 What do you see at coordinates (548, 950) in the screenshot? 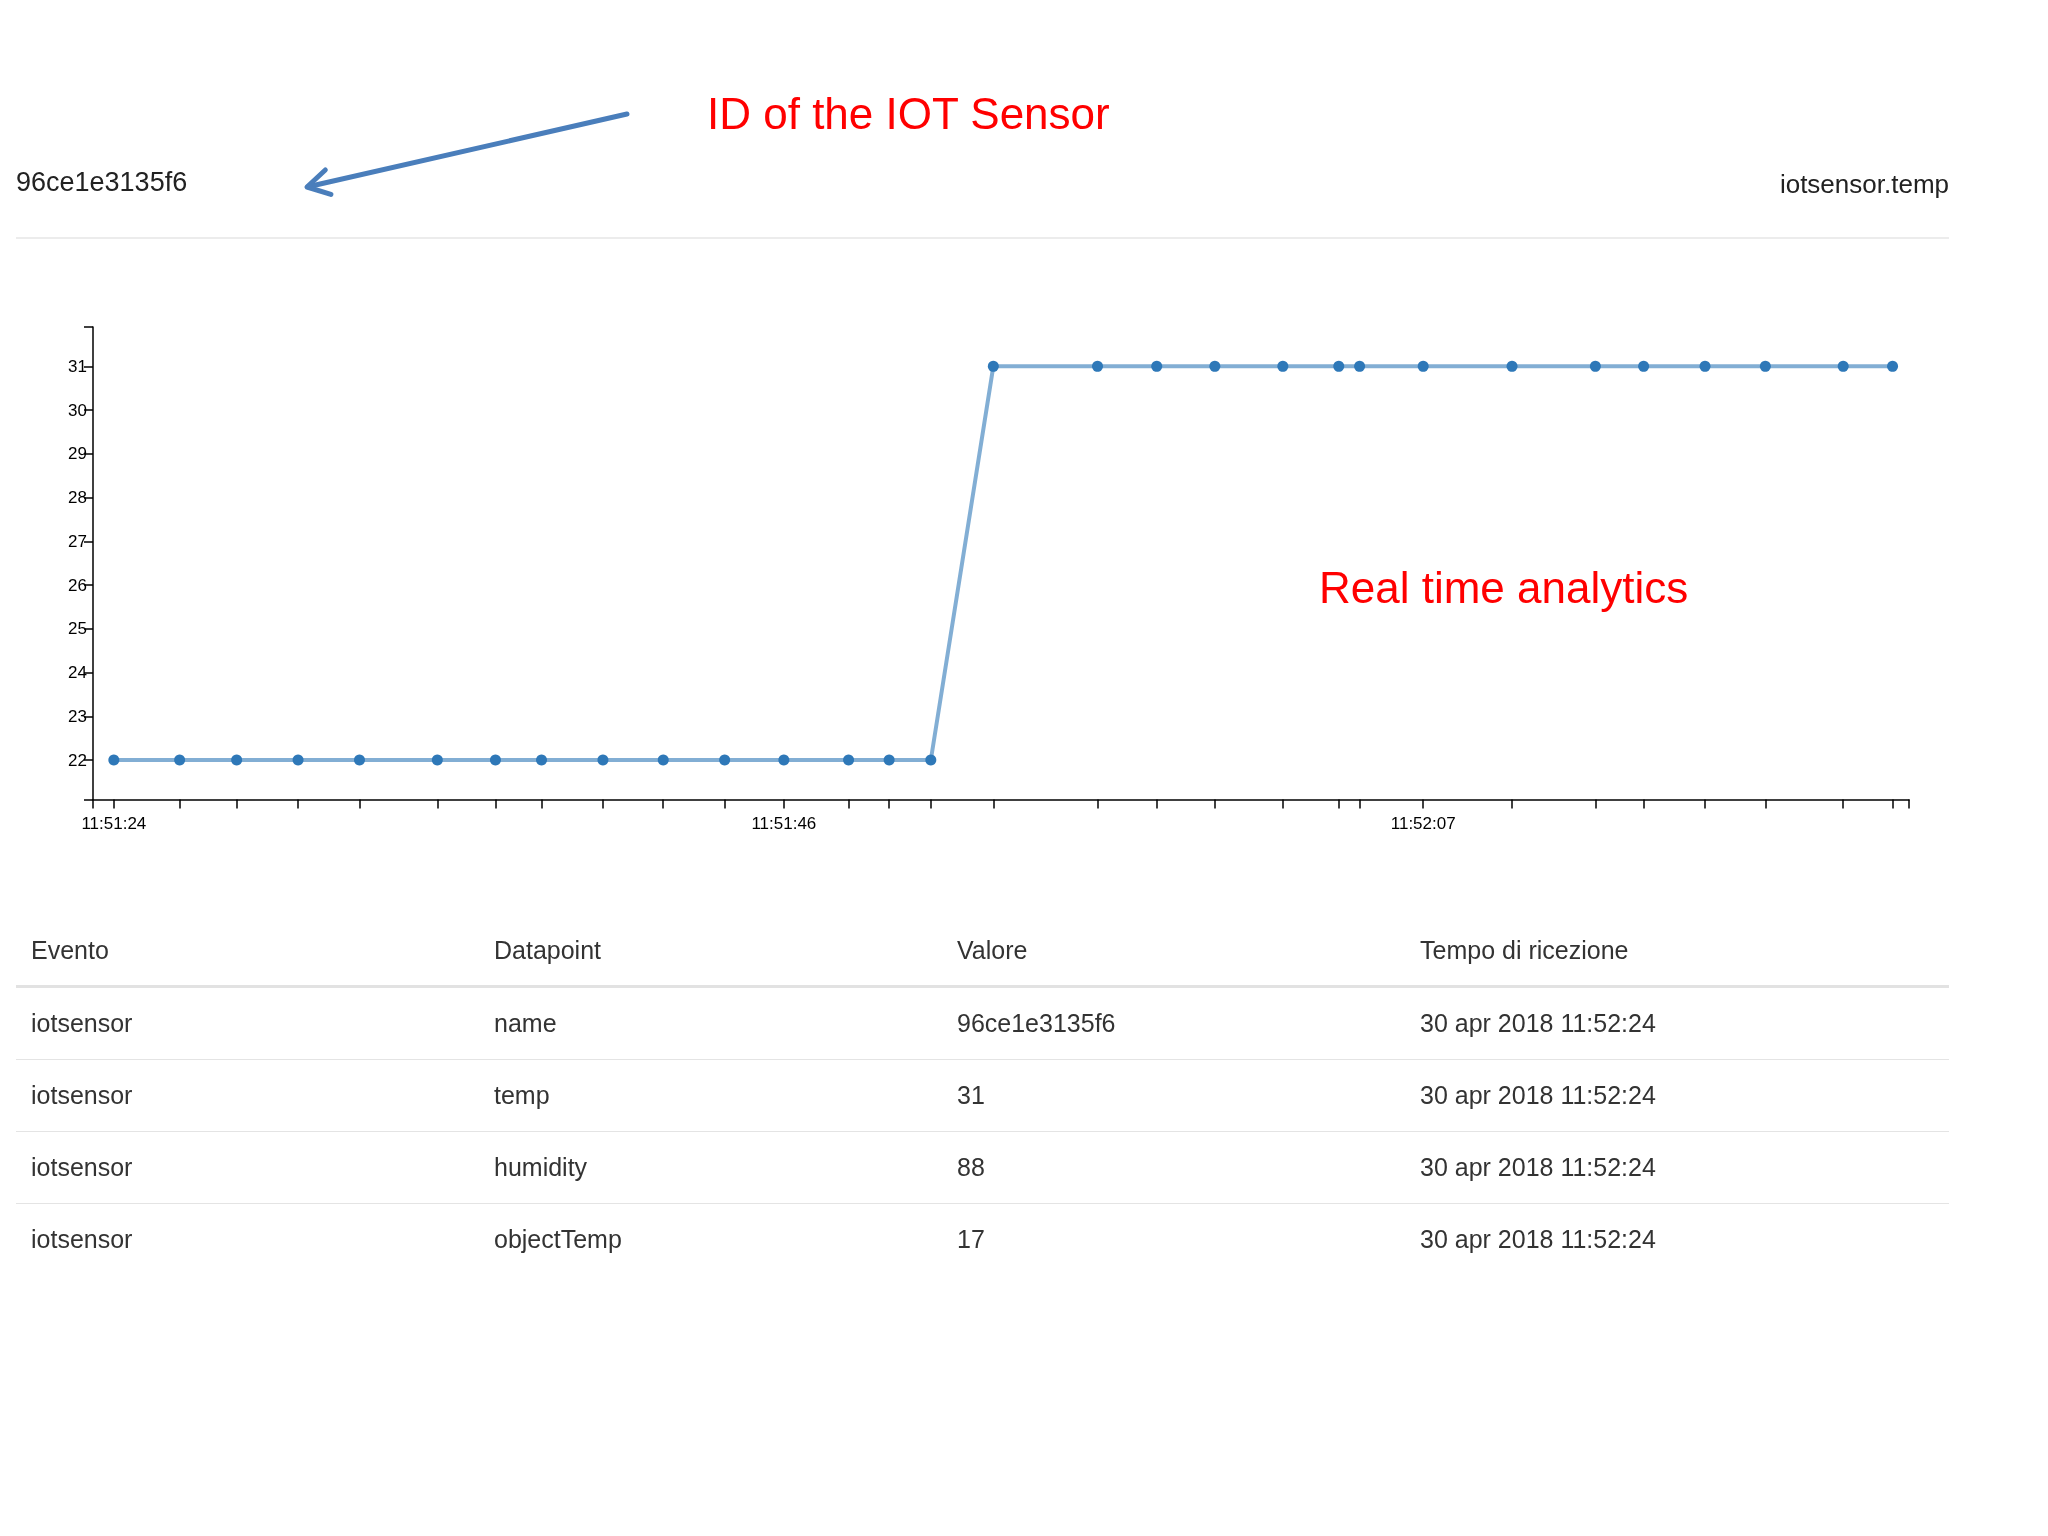
I see `category-label: Datapoint` at bounding box center [548, 950].